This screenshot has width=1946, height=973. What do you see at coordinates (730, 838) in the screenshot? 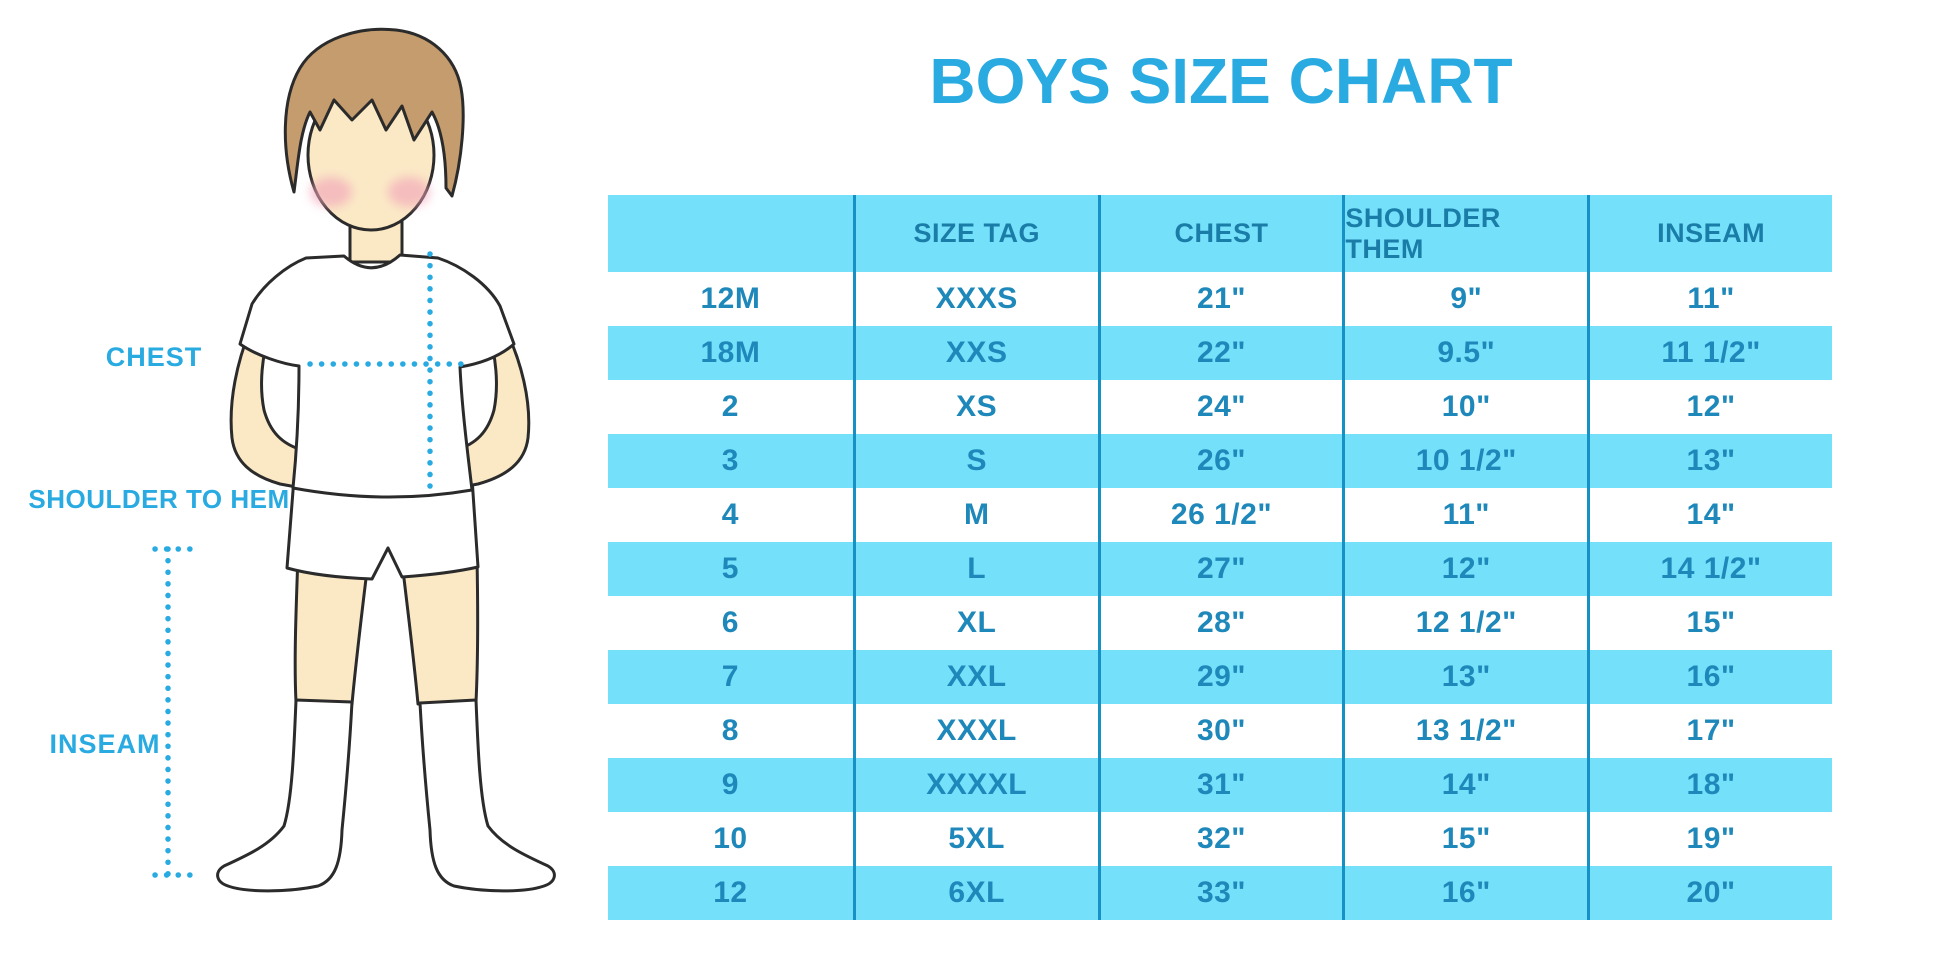
I see `table-cell: 10` at bounding box center [730, 838].